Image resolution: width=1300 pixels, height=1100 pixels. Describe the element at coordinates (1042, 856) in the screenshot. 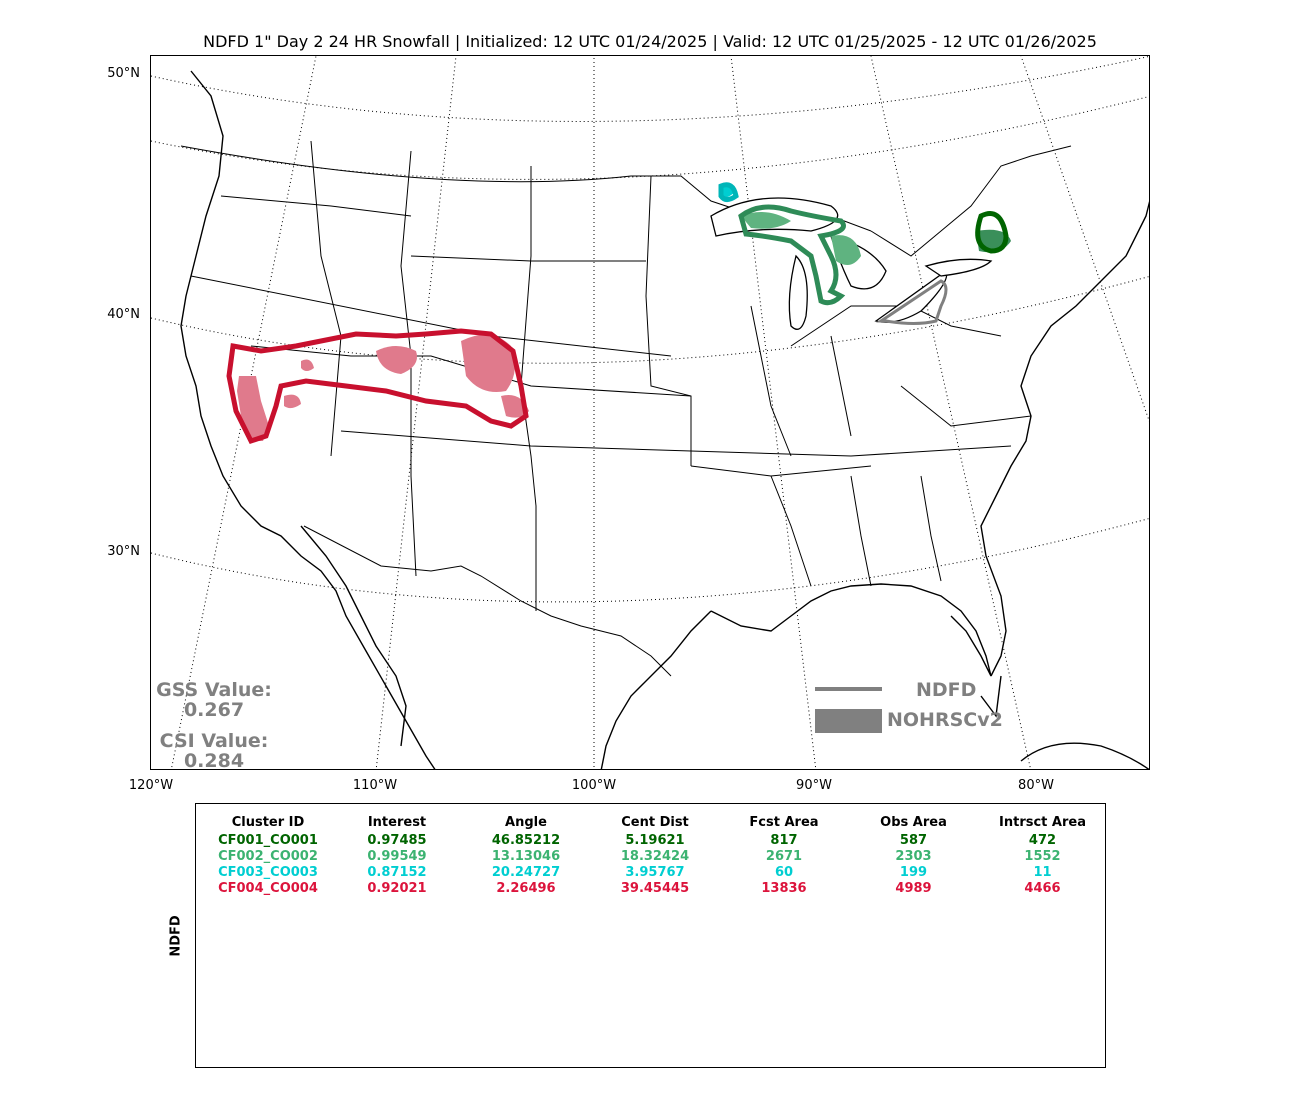

I see `table-cell: 1552` at that location.